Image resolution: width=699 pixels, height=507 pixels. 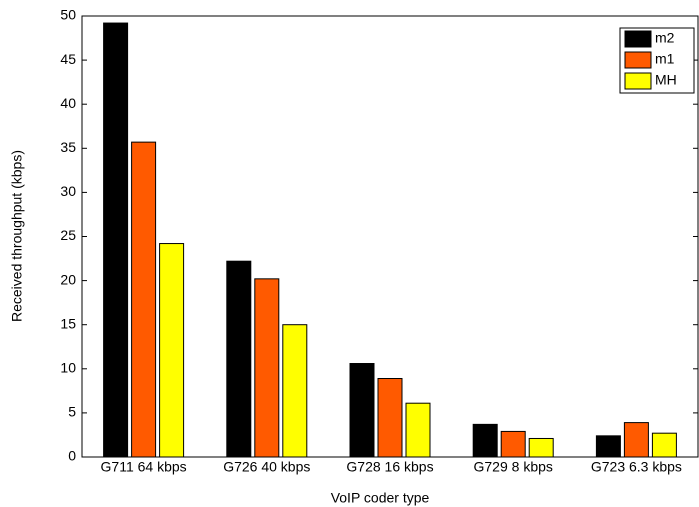 What do you see at coordinates (68, 191) in the screenshot?
I see `y-tick-label: 30` at bounding box center [68, 191].